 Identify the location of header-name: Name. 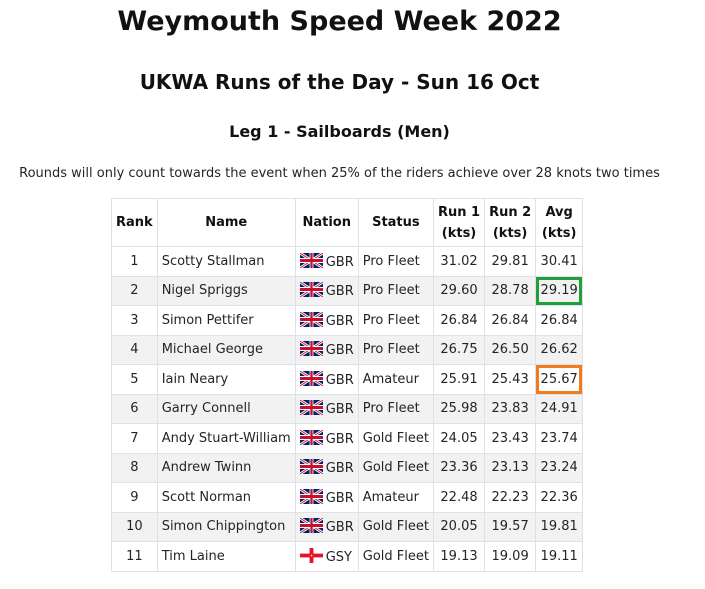
(226, 222).